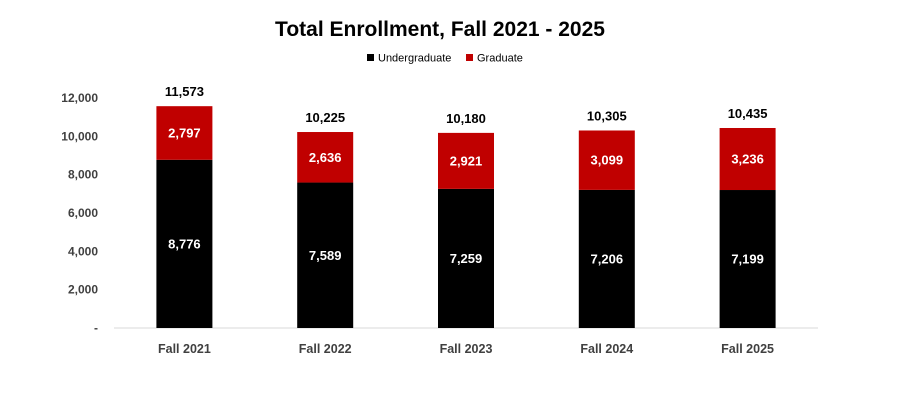 Image resolution: width=913 pixels, height=406 pixels. I want to click on data-label-graduate: 2,921, so click(466, 160).